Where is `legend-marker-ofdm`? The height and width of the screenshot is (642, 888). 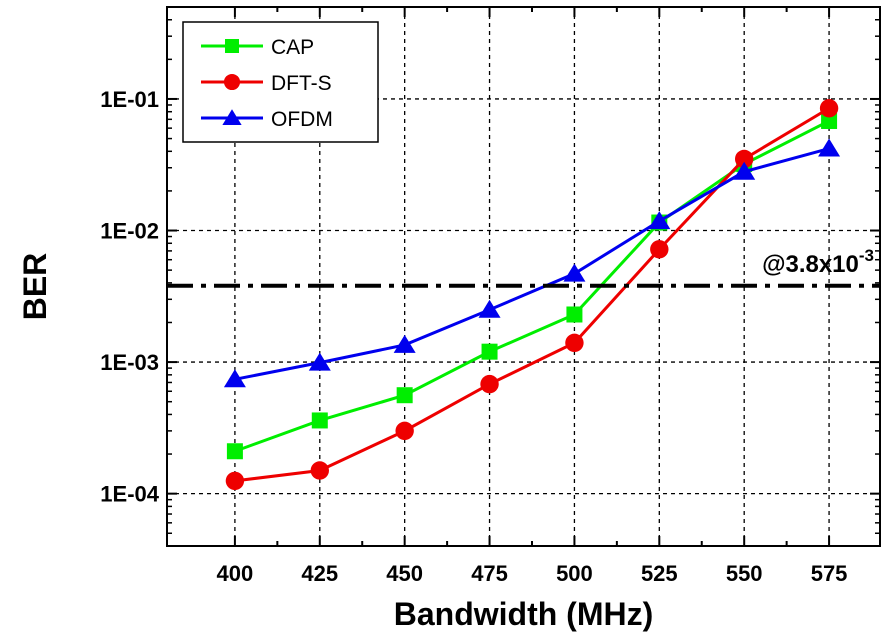
legend-marker-ofdm is located at coordinates (232, 117).